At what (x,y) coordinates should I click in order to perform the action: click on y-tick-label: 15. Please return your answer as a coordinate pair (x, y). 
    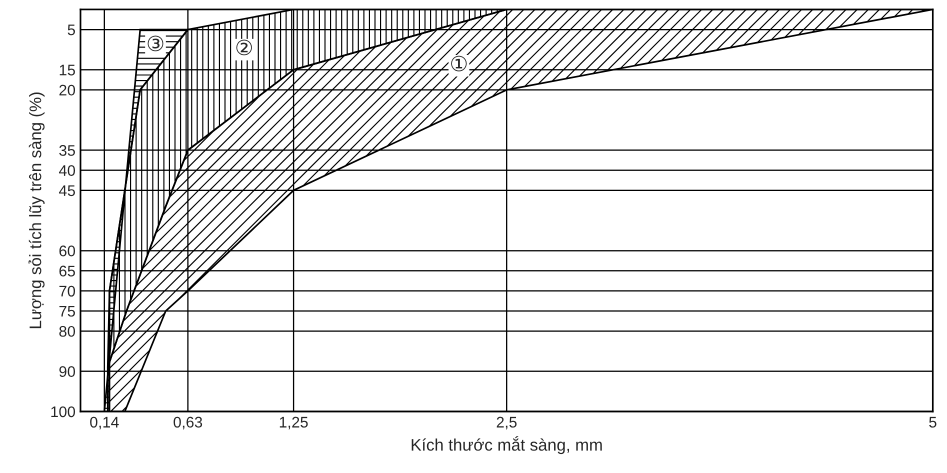
    Looking at the image, I should click on (67, 70).